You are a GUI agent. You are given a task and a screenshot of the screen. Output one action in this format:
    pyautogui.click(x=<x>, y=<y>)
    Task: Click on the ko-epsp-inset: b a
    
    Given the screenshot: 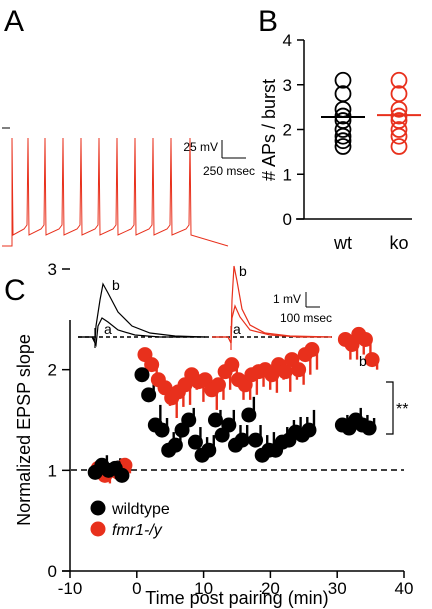 What is the action you would take?
    pyautogui.click(x=269, y=306)
    